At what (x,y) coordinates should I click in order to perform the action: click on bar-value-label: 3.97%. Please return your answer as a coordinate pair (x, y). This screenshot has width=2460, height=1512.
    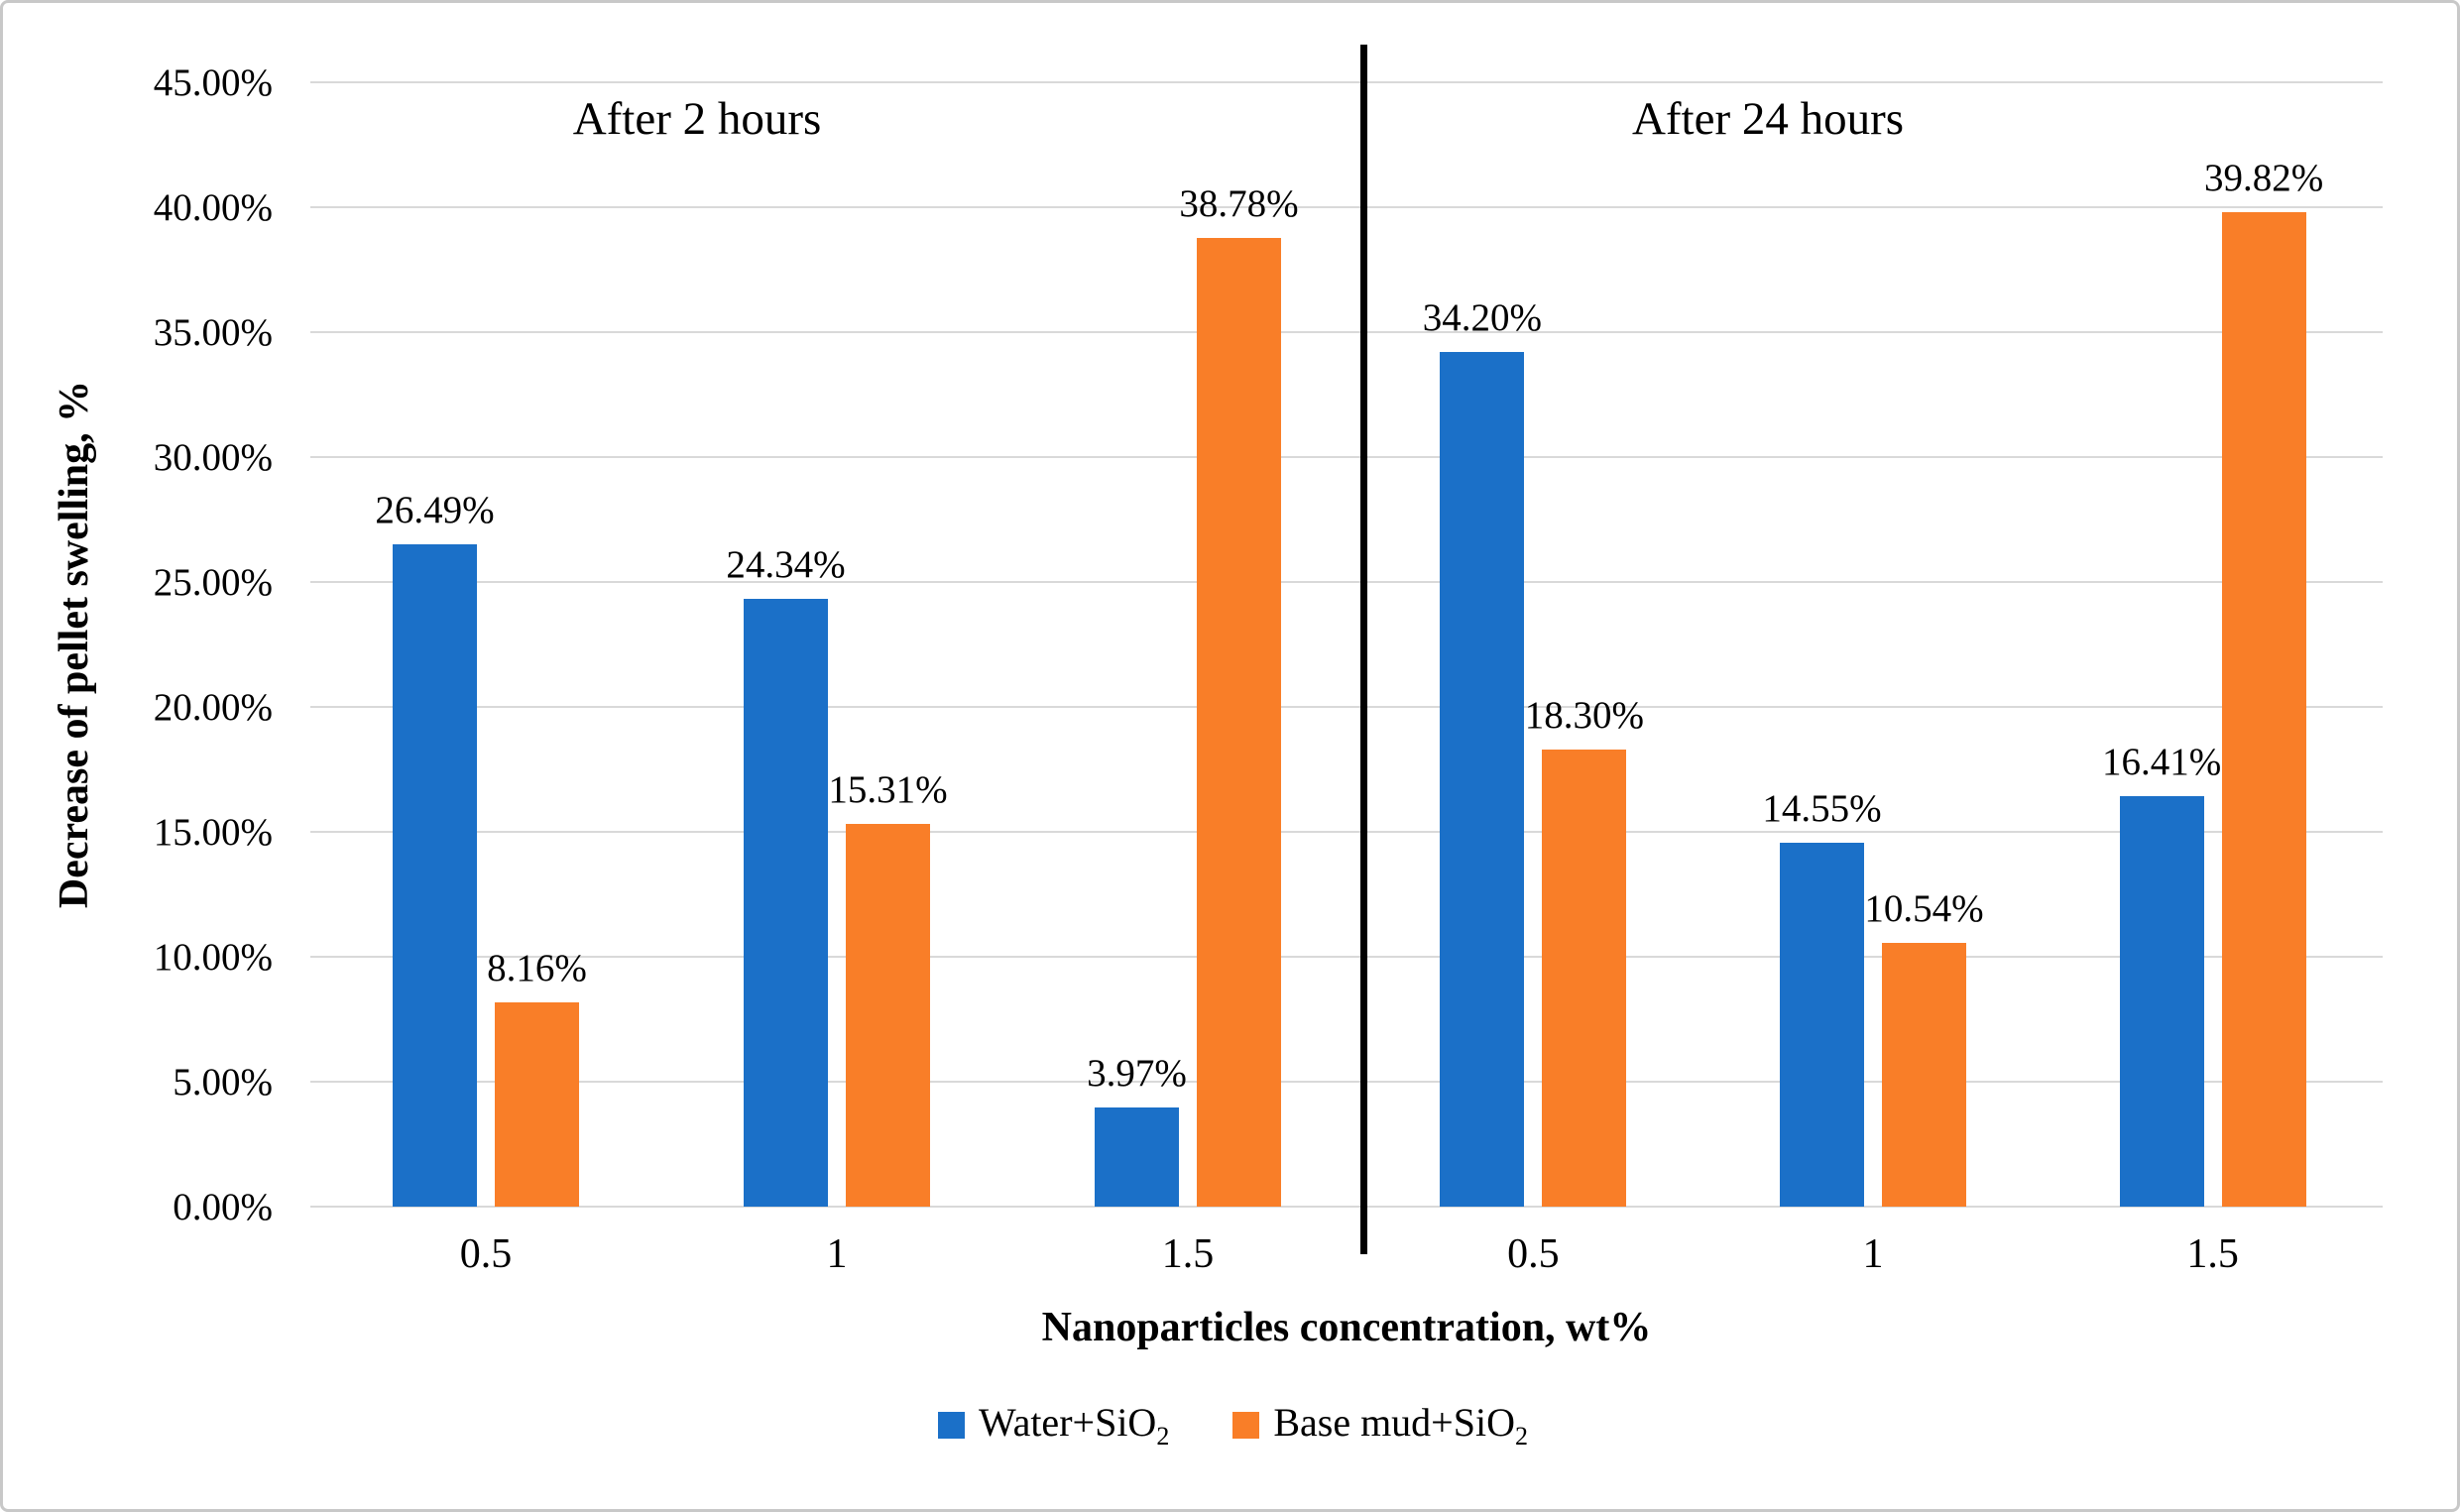
    Looking at the image, I should click on (1137, 1073).